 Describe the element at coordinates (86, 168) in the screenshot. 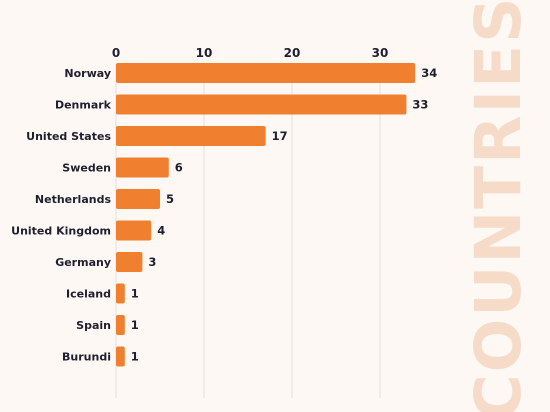

I see `category-label: Sweden` at that location.